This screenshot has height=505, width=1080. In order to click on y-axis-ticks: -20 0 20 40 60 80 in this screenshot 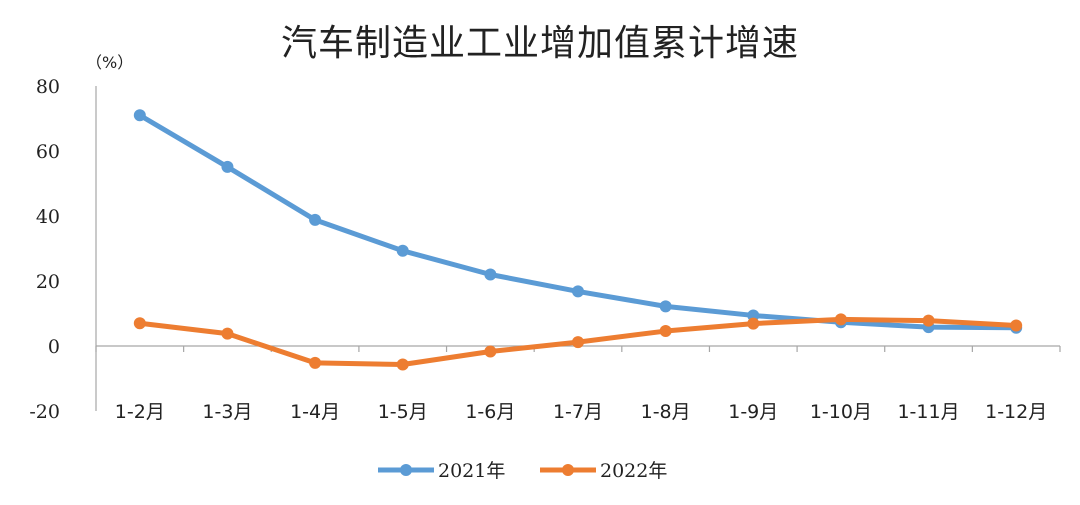, I will do `click(44, 249)`.